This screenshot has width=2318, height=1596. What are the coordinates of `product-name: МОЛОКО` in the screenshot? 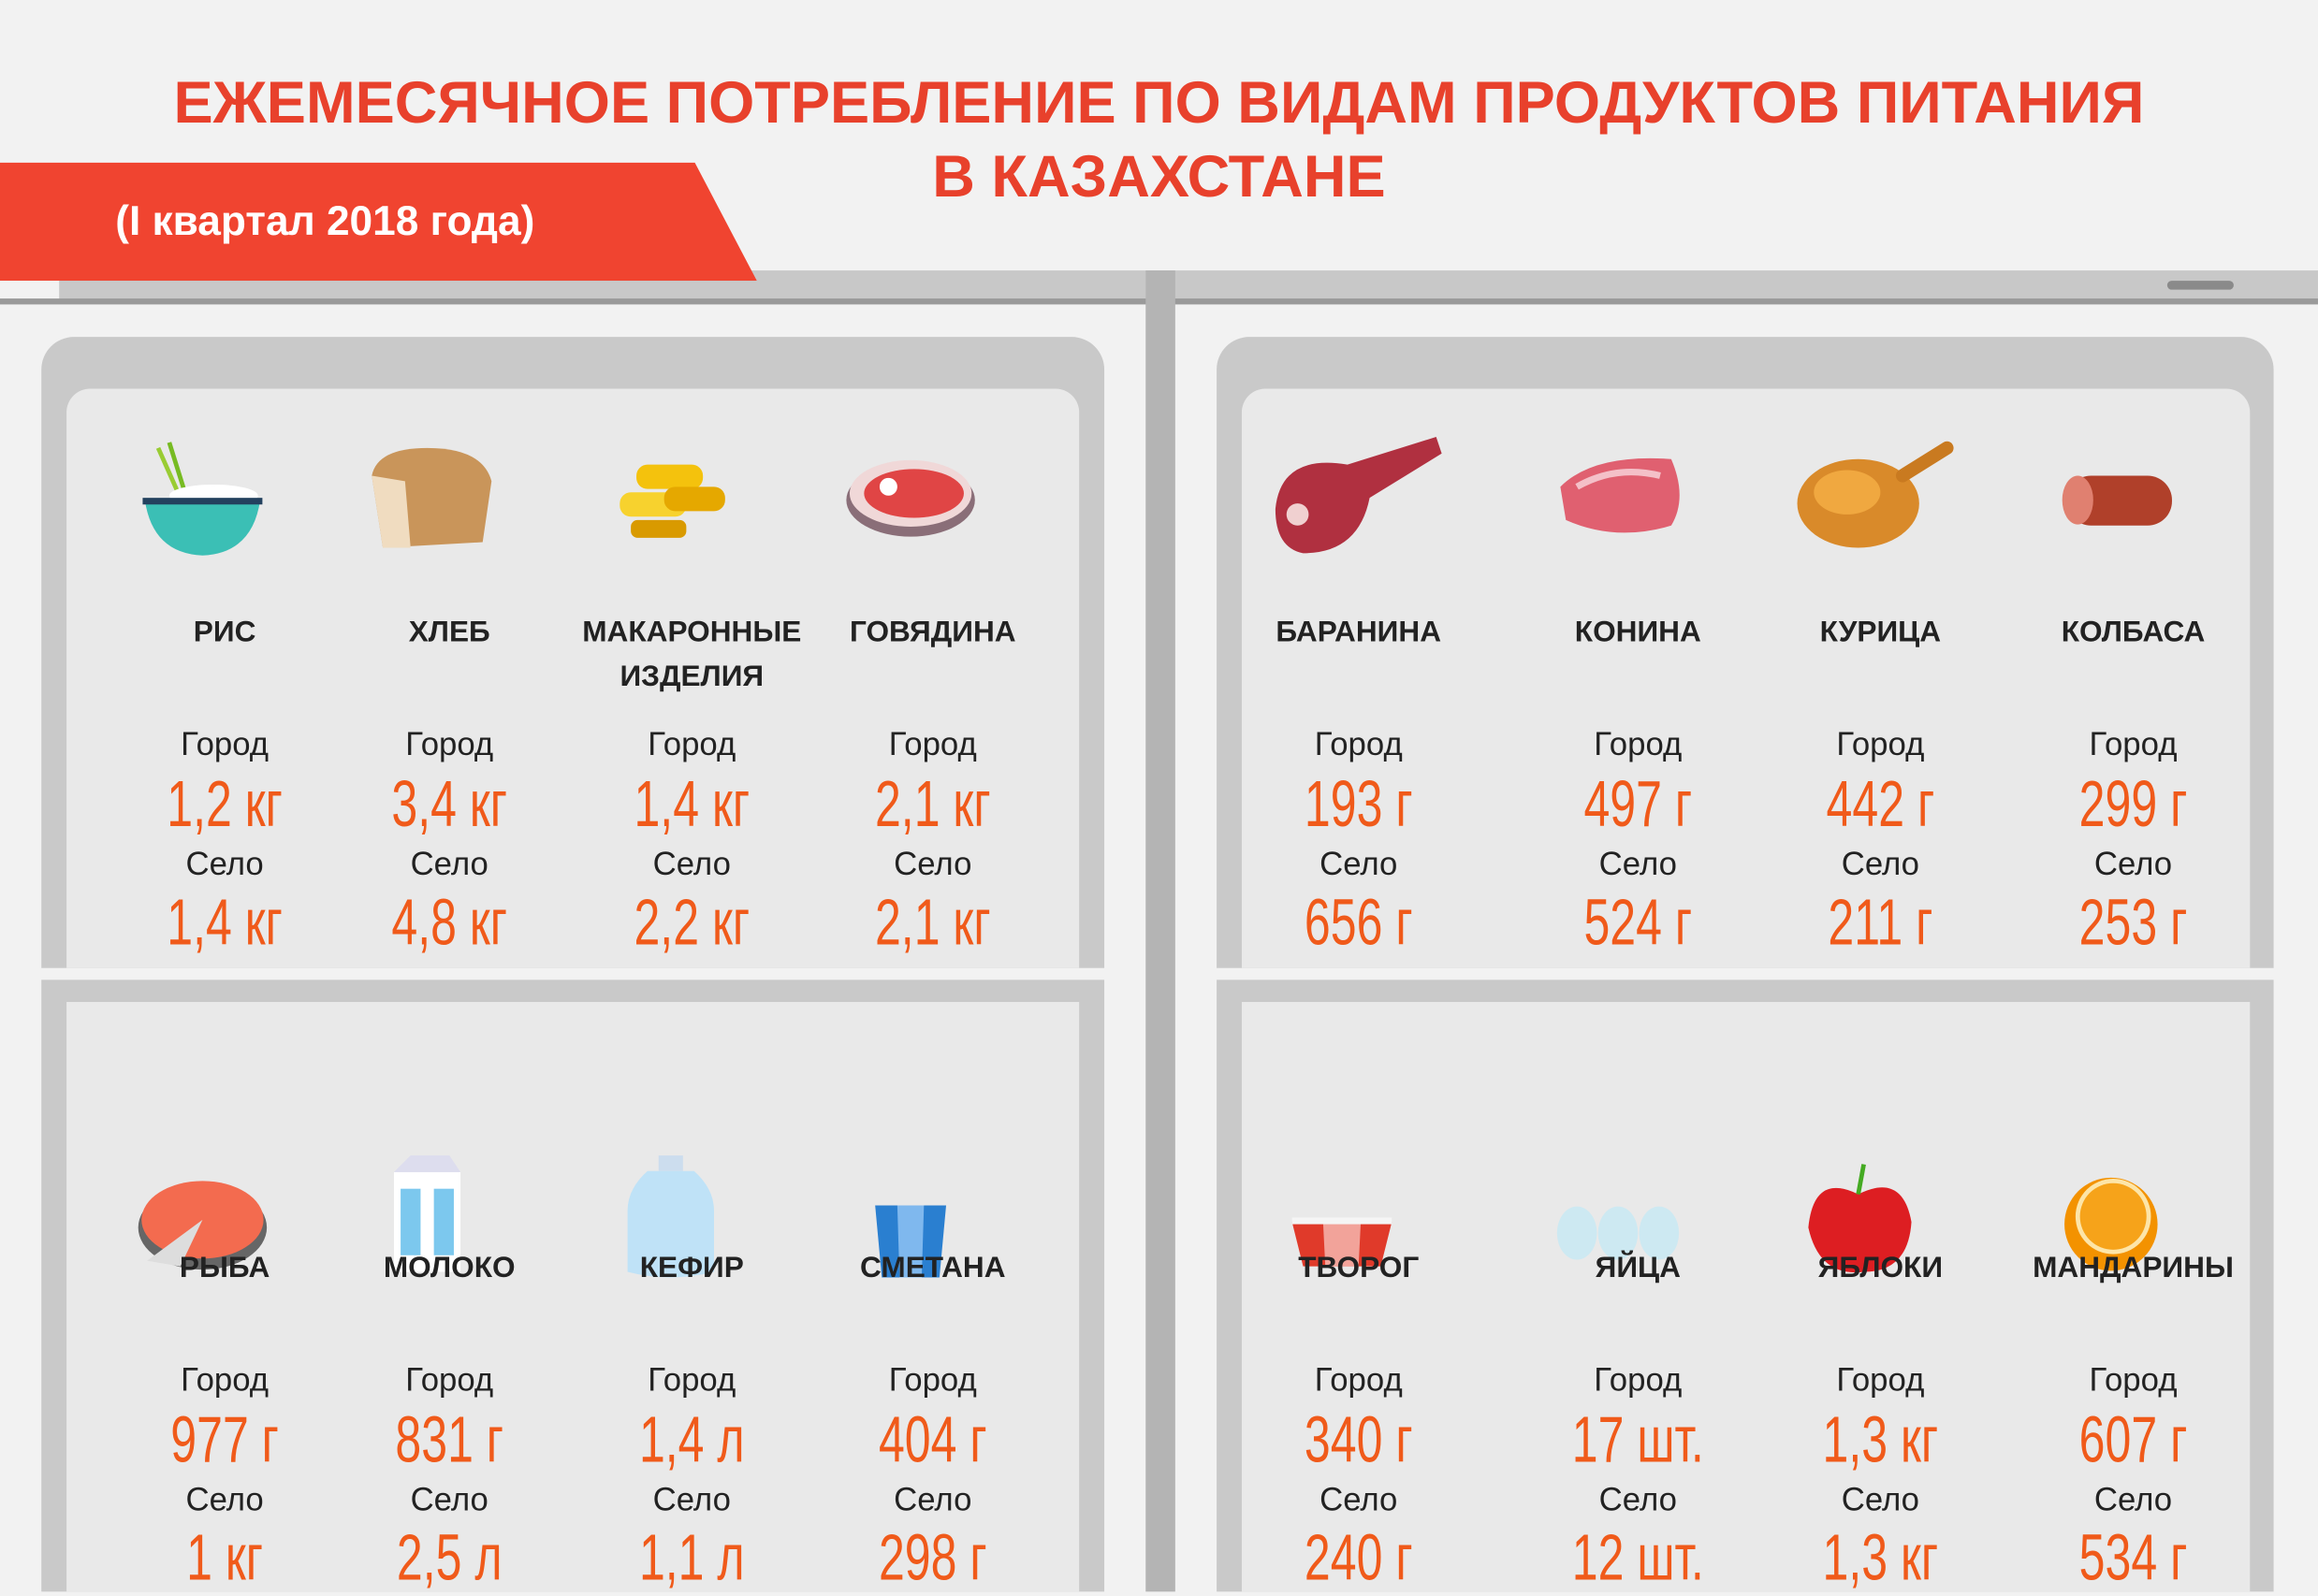 It's located at (449, 1268).